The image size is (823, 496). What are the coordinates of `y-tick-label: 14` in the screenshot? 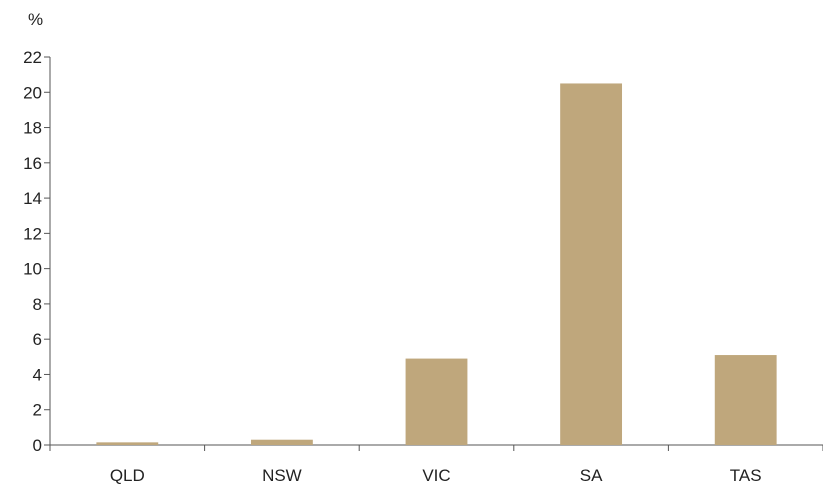 It's located at (32, 198).